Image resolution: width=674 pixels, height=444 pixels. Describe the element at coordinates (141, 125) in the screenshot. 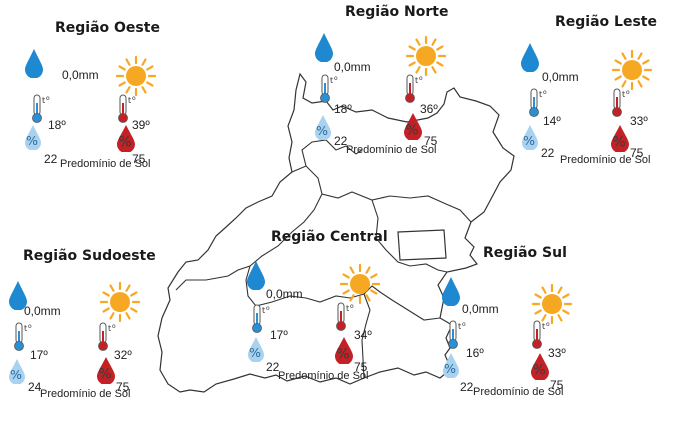

I see `max-temperature: 39º` at that location.